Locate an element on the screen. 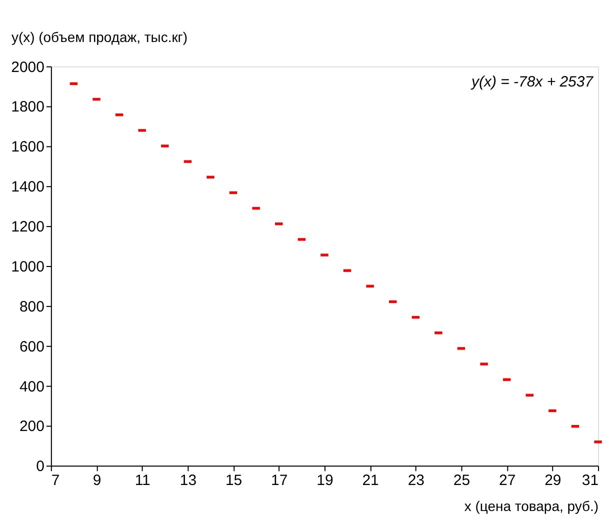  x-tick-label: 15 is located at coordinates (233, 481).